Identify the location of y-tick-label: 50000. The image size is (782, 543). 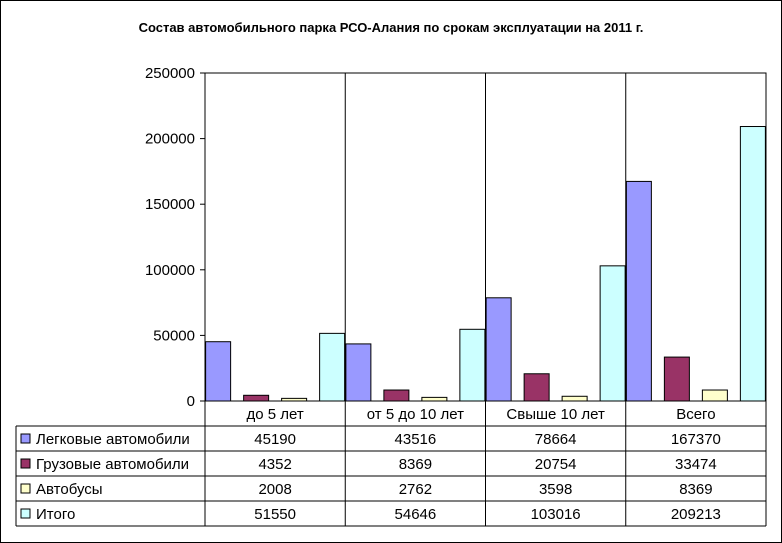
(174, 335).